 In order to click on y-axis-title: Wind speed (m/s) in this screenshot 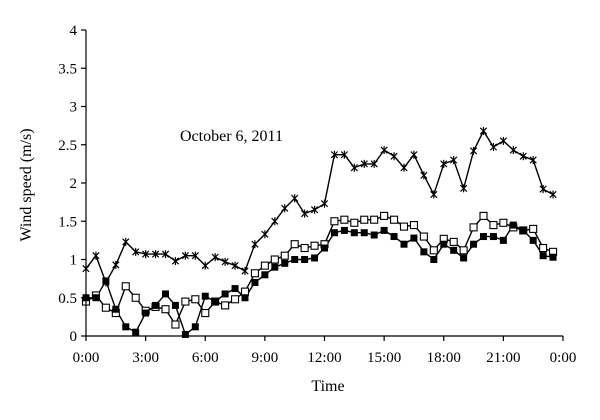, I will do `click(26, 184)`.